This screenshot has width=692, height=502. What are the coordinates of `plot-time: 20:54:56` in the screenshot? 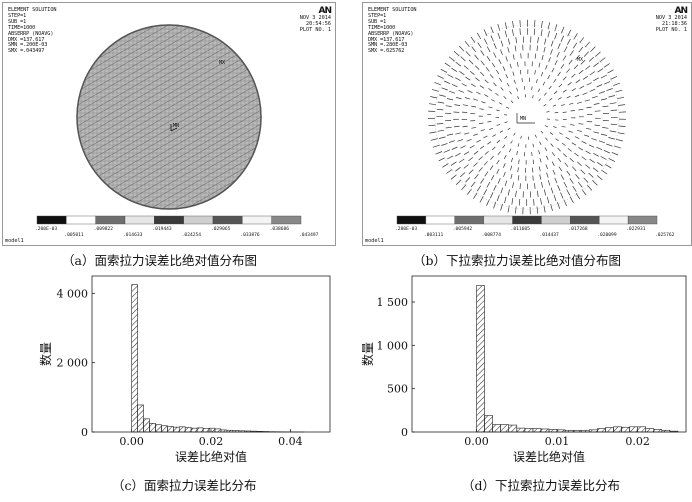 It's located at (318, 23).